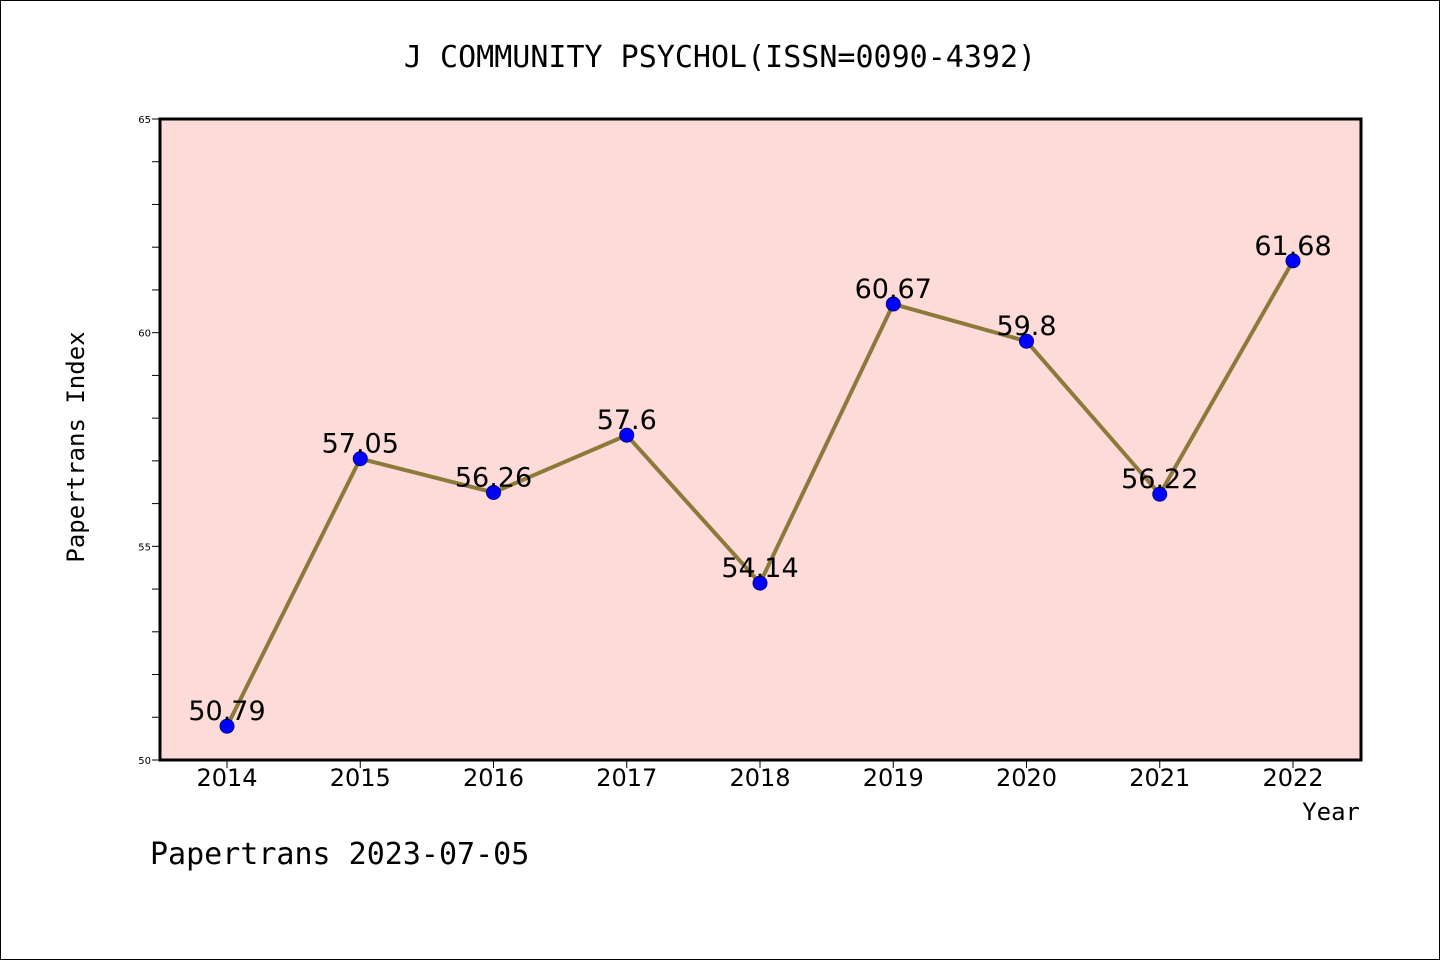  Describe the element at coordinates (626, 778) in the screenshot. I see `x-tick-label: 2017` at that location.